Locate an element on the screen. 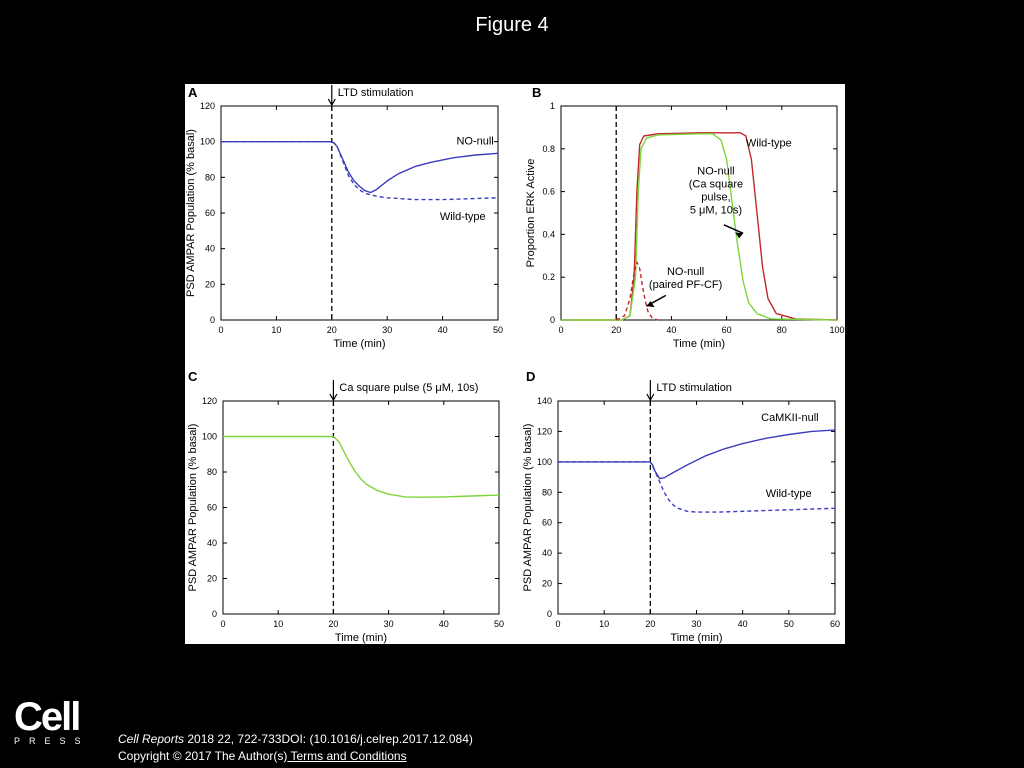 This screenshot has width=1024, height=768. slide-title: Figure 4 is located at coordinates (512, 25).